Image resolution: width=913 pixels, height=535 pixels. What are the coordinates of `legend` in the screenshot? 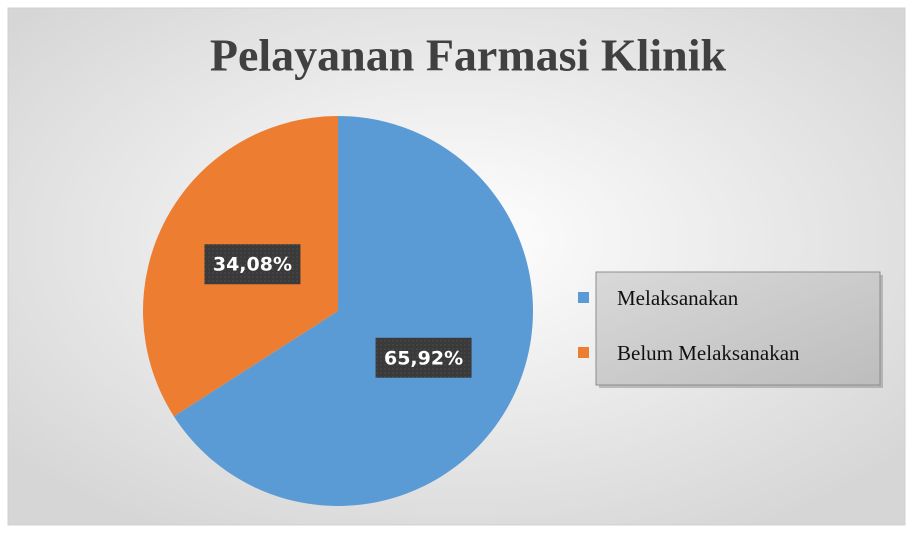 It's located at (738, 328).